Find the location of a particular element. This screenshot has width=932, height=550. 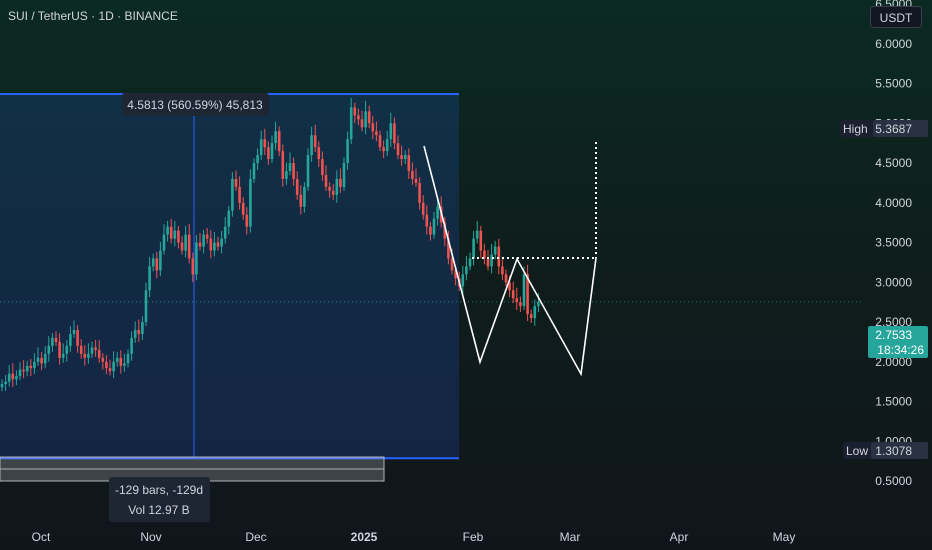

measure-bottom-label-bg is located at coordinates (159, 499).